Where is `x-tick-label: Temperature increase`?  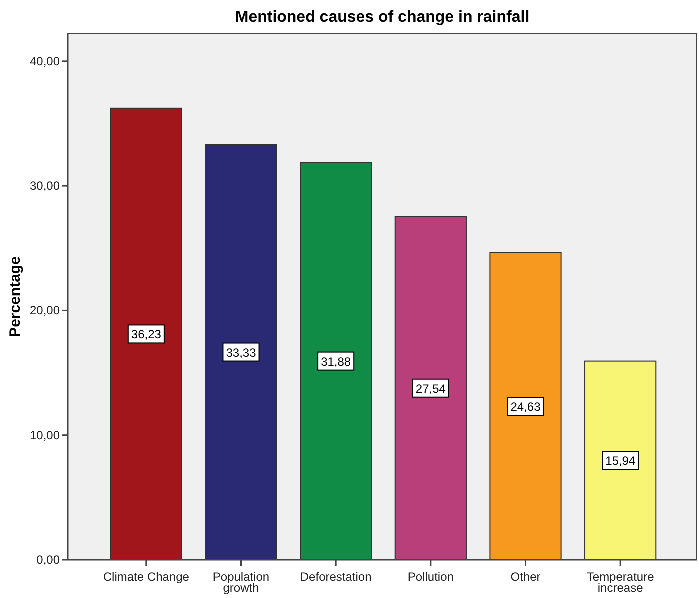
x-tick-label: Temperature increase is located at coordinates (620, 582).